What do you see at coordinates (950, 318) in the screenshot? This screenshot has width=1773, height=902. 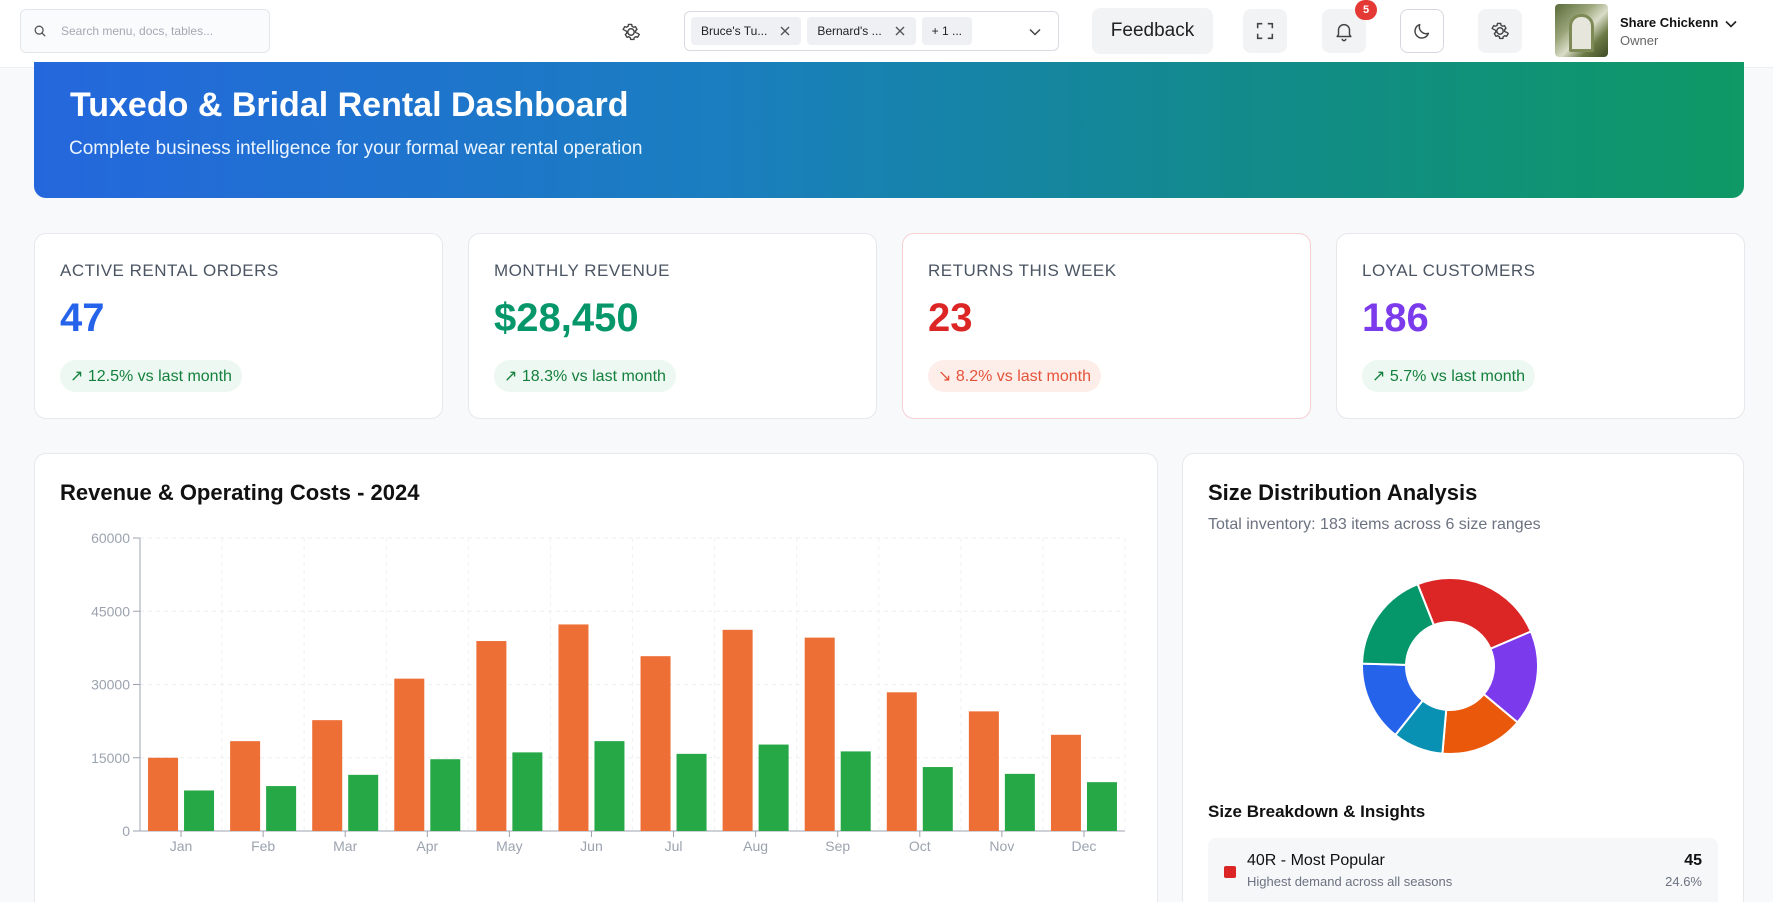 I see `stat-value: 23` at bounding box center [950, 318].